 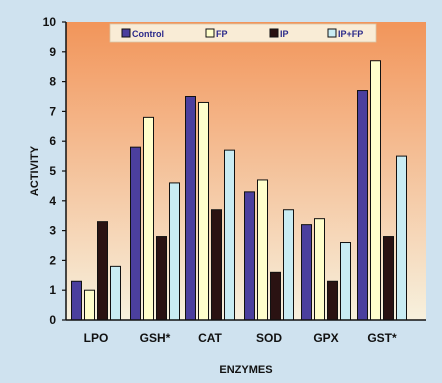 I want to click on x-axis-label: ENZYMES, so click(x=245, y=370).